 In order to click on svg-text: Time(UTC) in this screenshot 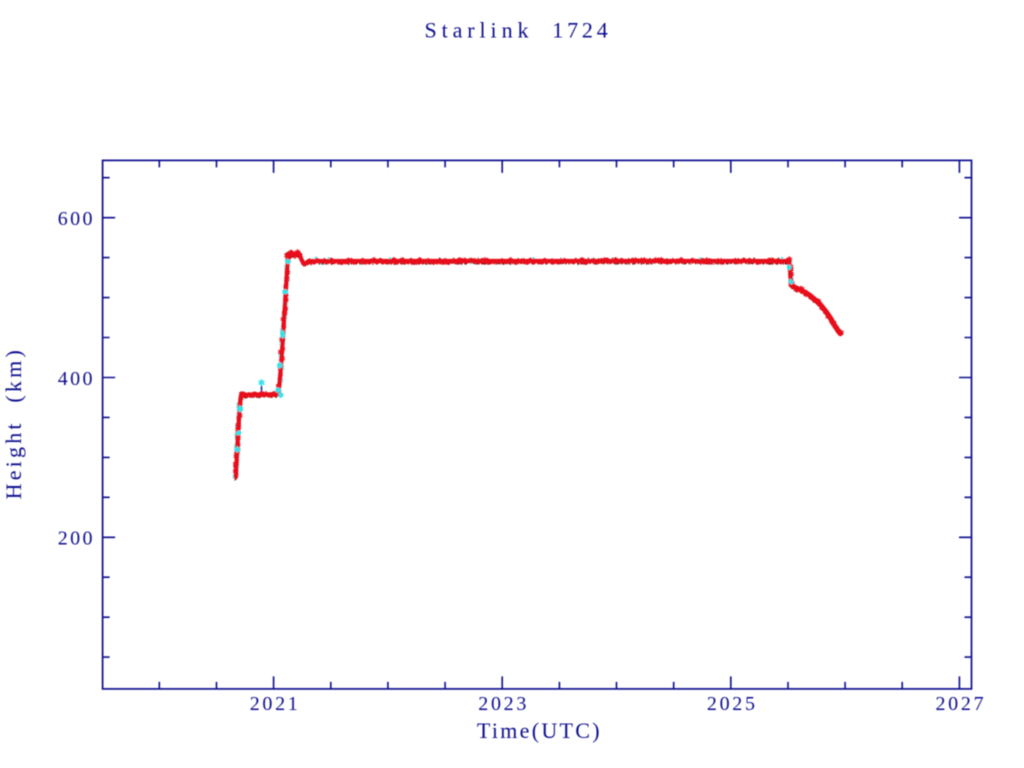, I will do `click(539, 730)`.